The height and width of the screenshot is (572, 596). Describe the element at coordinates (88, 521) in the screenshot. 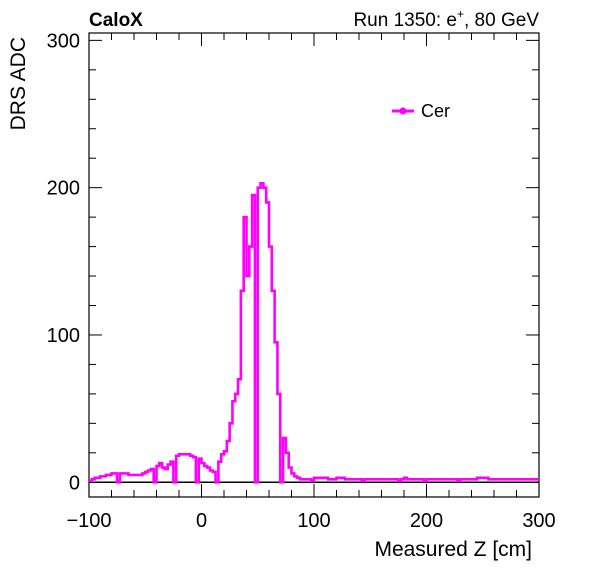

I see `x-tick-label: −100` at that location.